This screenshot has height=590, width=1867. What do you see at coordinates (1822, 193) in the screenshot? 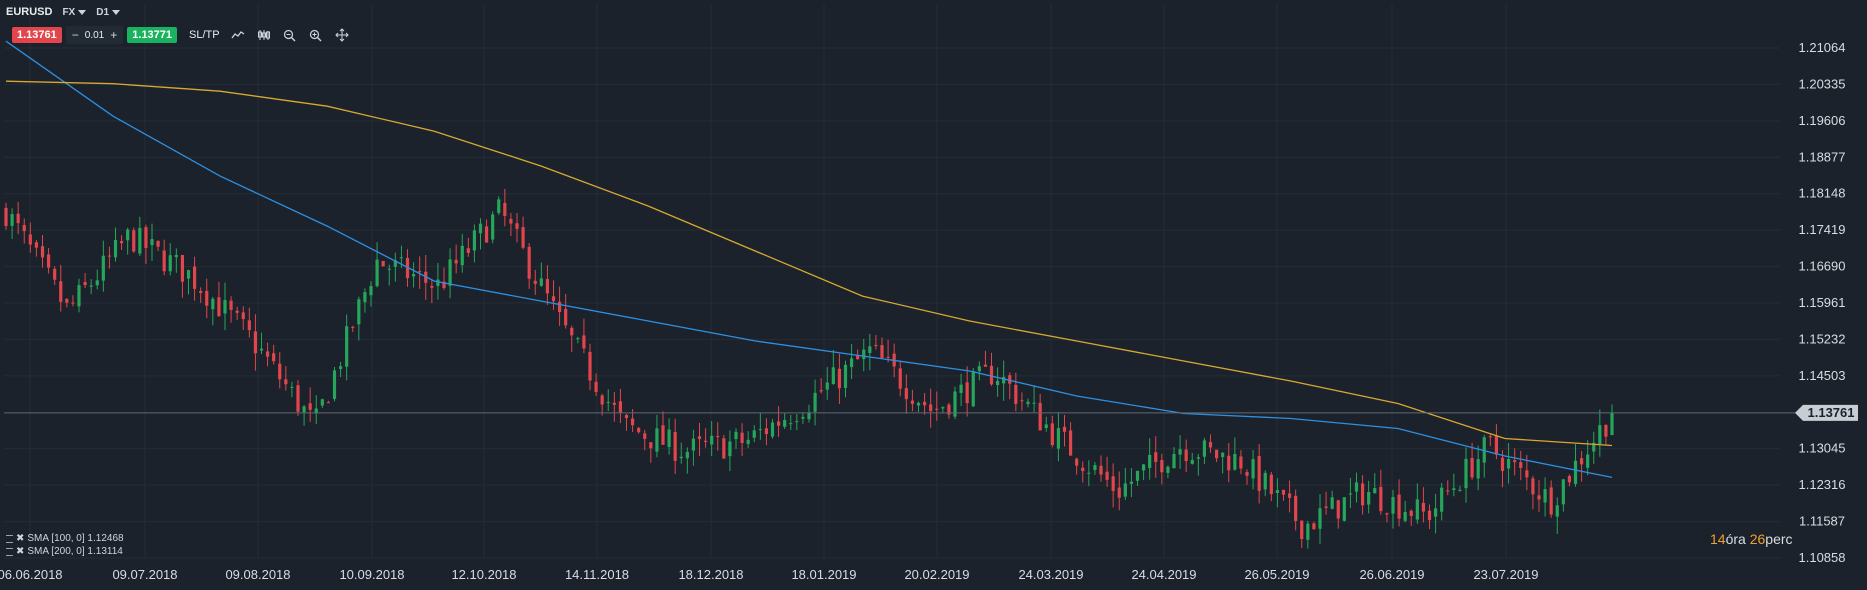
I see `price-tick-label: 1.18148` at bounding box center [1822, 193].